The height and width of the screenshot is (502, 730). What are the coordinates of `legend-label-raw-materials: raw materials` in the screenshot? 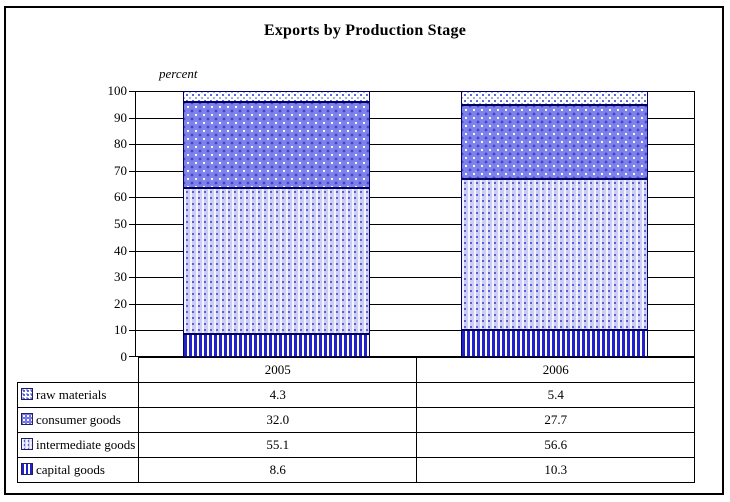 It's located at (71, 394).